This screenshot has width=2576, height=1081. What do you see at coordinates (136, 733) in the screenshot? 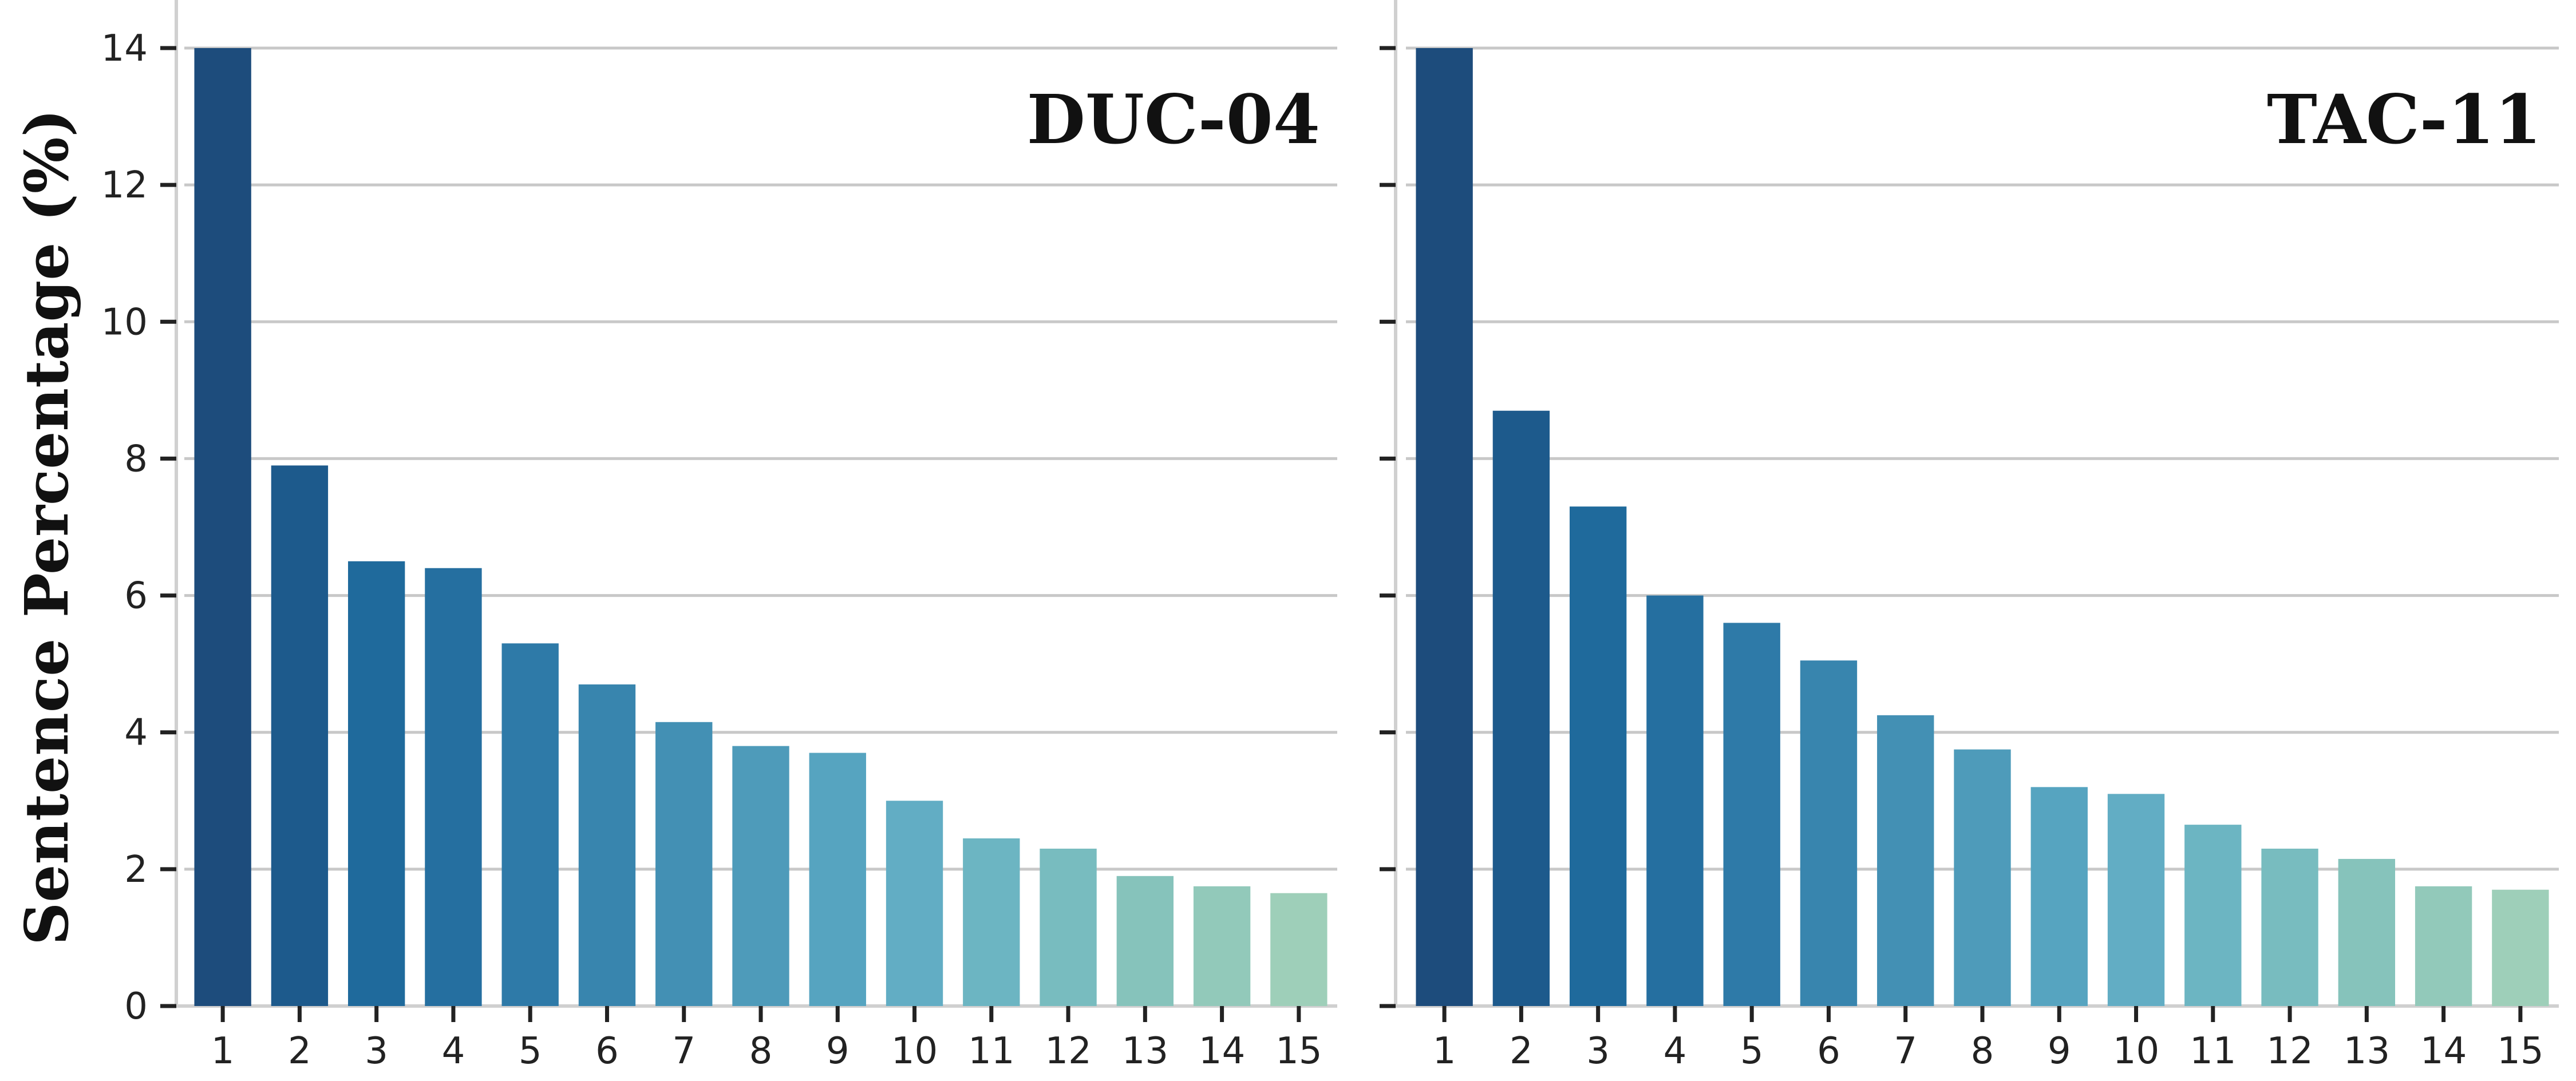
I see `y-tick-label: 4` at bounding box center [136, 733].